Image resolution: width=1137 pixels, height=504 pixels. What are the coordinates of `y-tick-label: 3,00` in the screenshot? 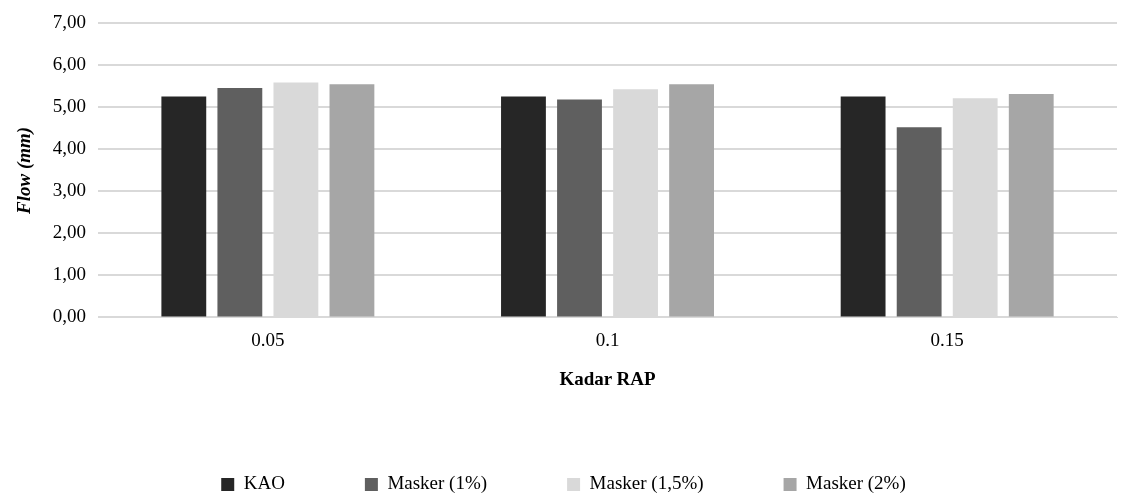 It's located at (69, 190).